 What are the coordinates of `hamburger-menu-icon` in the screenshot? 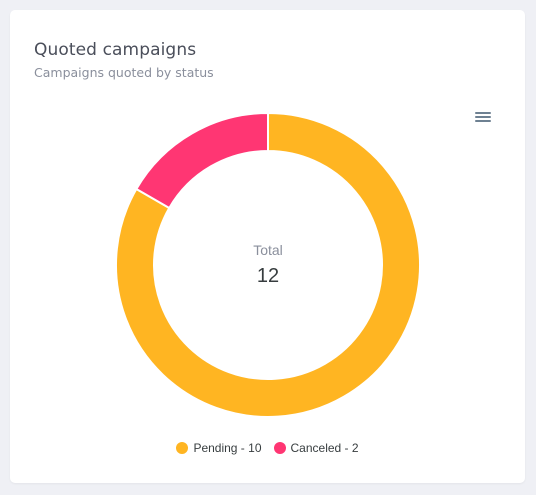 It's located at (483, 117).